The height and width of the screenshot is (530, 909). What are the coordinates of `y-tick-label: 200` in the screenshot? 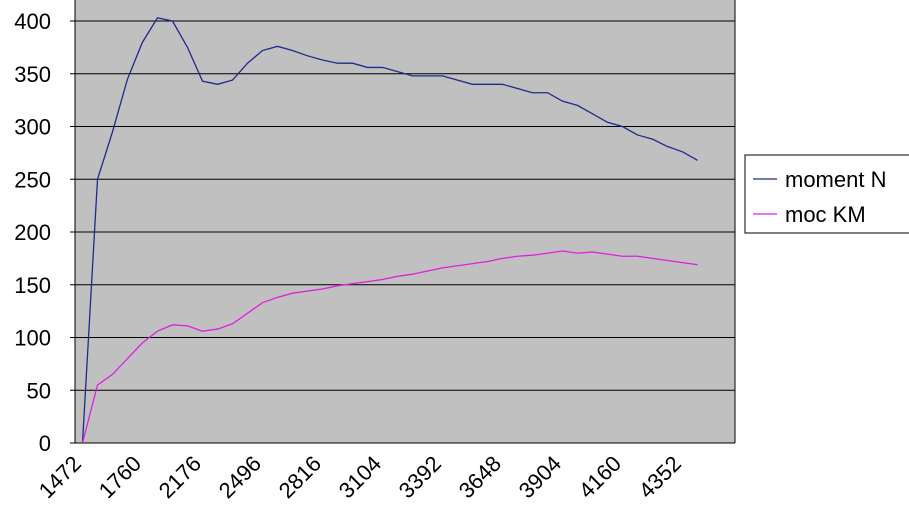 It's located at (32, 232).